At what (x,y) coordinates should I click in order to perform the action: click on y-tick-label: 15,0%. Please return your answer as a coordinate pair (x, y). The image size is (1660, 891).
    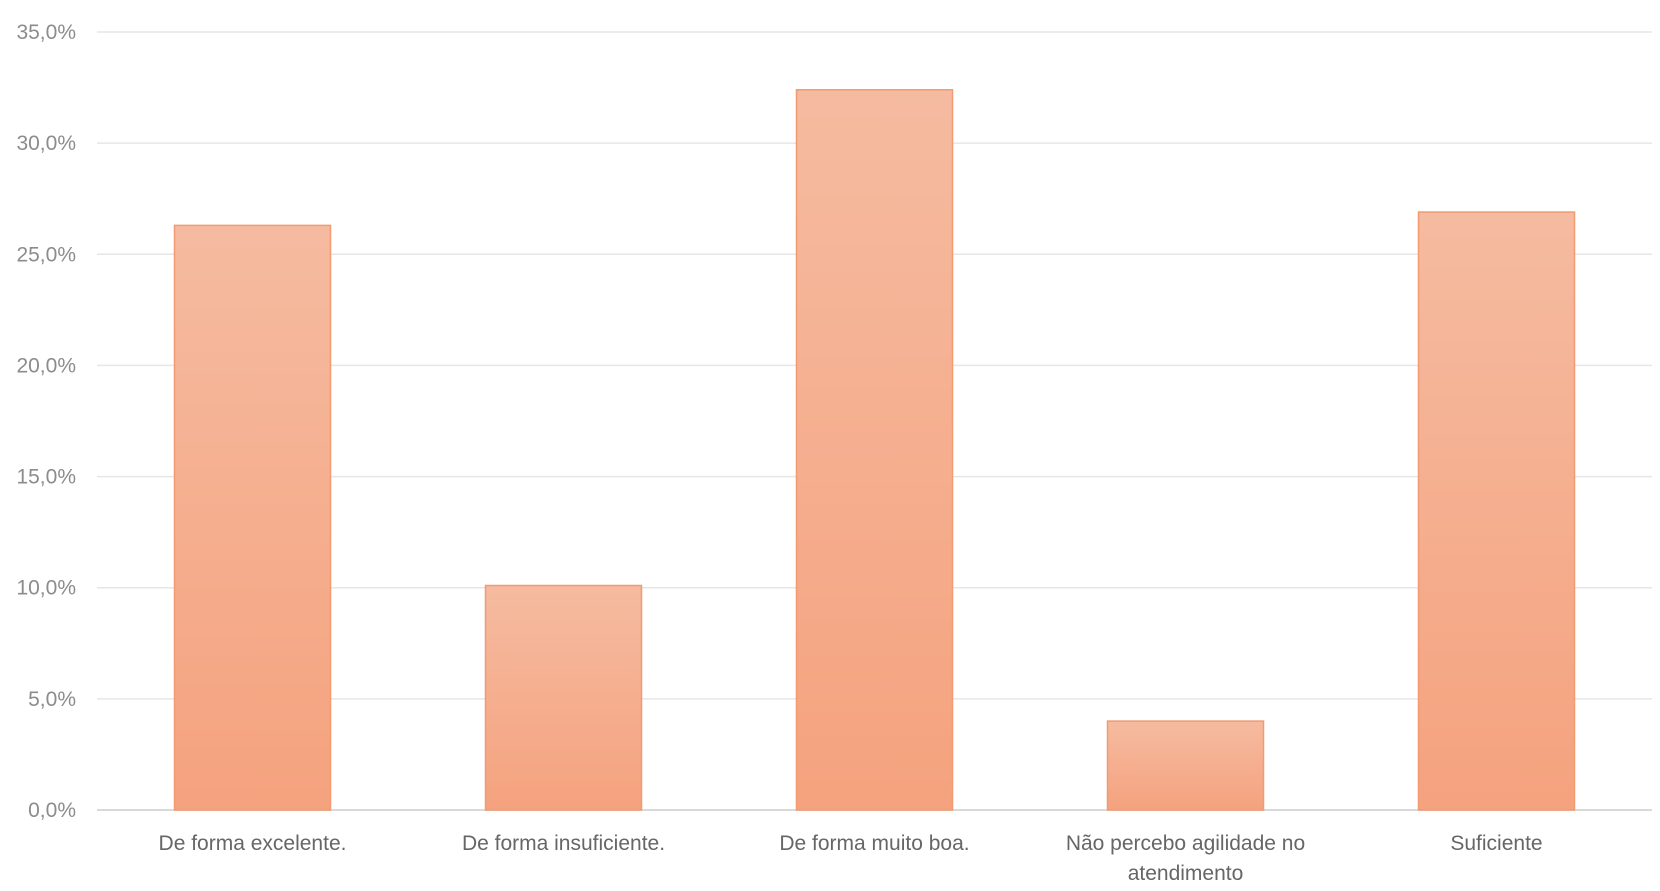
    Looking at the image, I should click on (46, 477).